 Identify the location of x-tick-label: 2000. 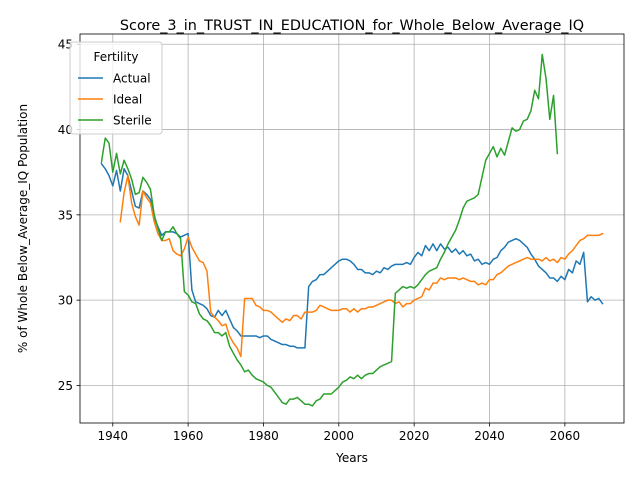
(339, 436).